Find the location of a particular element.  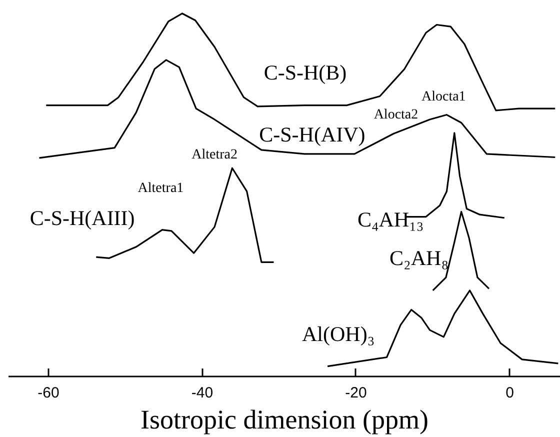

annotation: Altetra2 is located at coordinates (215, 155).